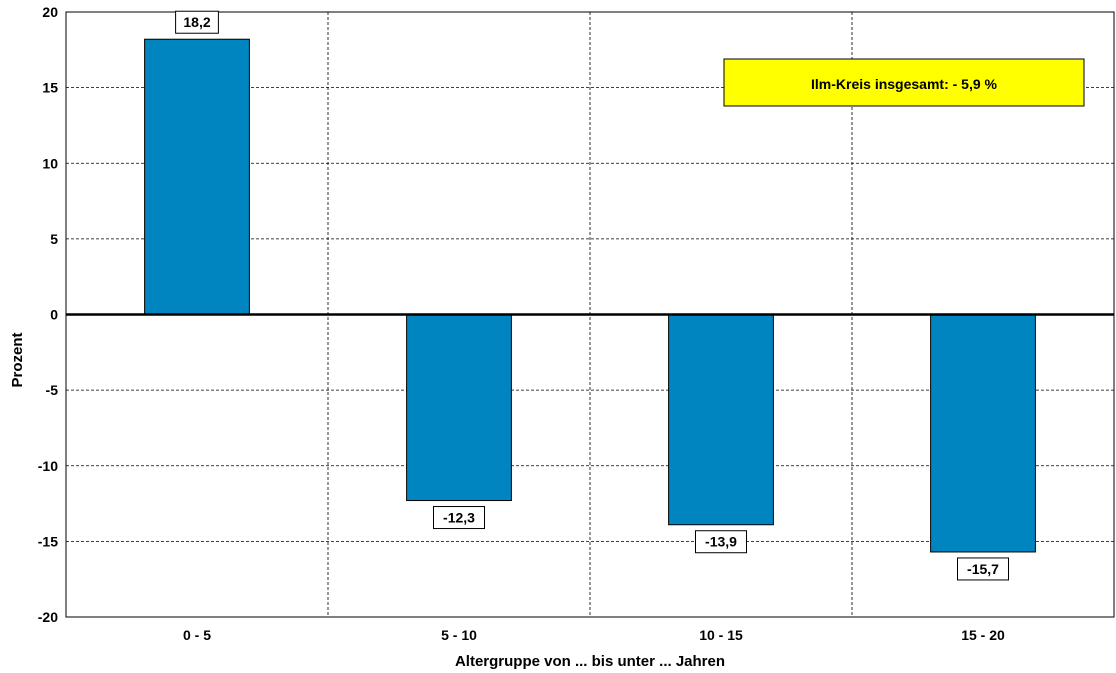 Image resolution: width=1116 pixels, height=673 pixels. I want to click on data-label-text: -12,3, so click(459, 518).